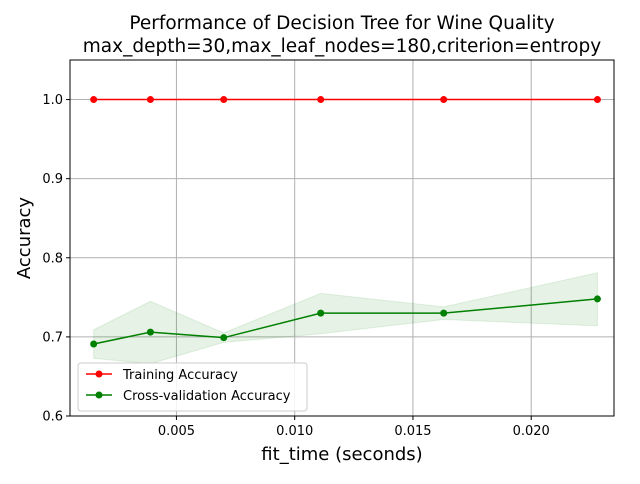 This screenshot has width=640, height=484. What do you see at coordinates (531, 431) in the screenshot?
I see `x-tick-label: 0.020` at bounding box center [531, 431].